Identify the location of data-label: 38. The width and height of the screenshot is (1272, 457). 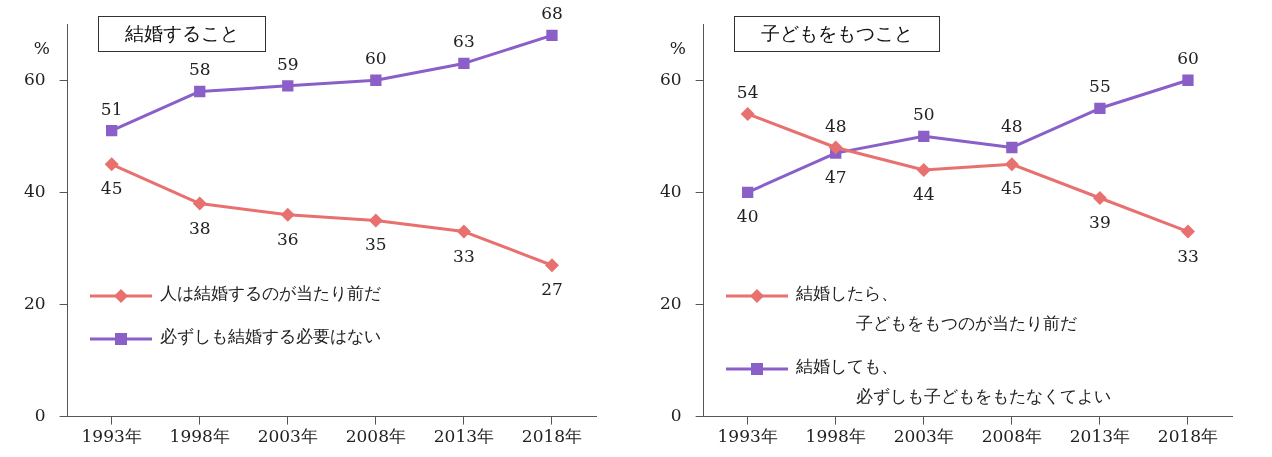
(199, 227).